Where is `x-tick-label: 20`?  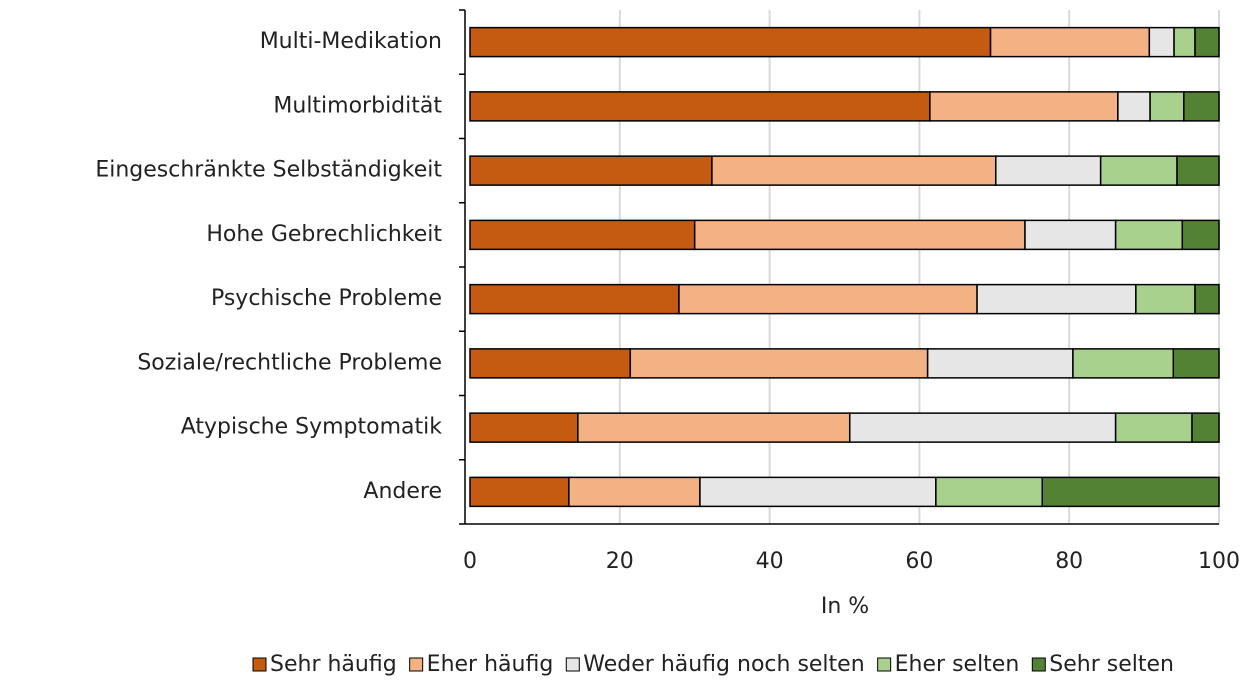 x-tick-label: 20 is located at coordinates (620, 561).